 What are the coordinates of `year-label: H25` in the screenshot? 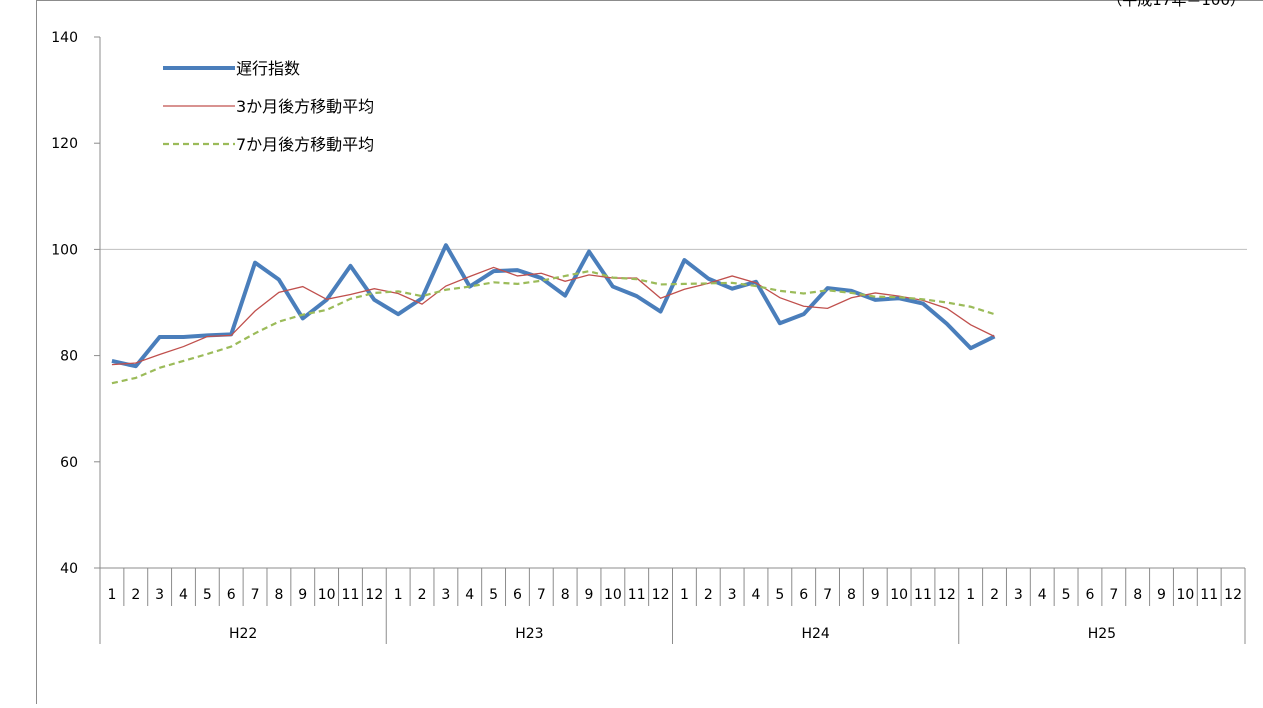 It's located at (1102, 634).